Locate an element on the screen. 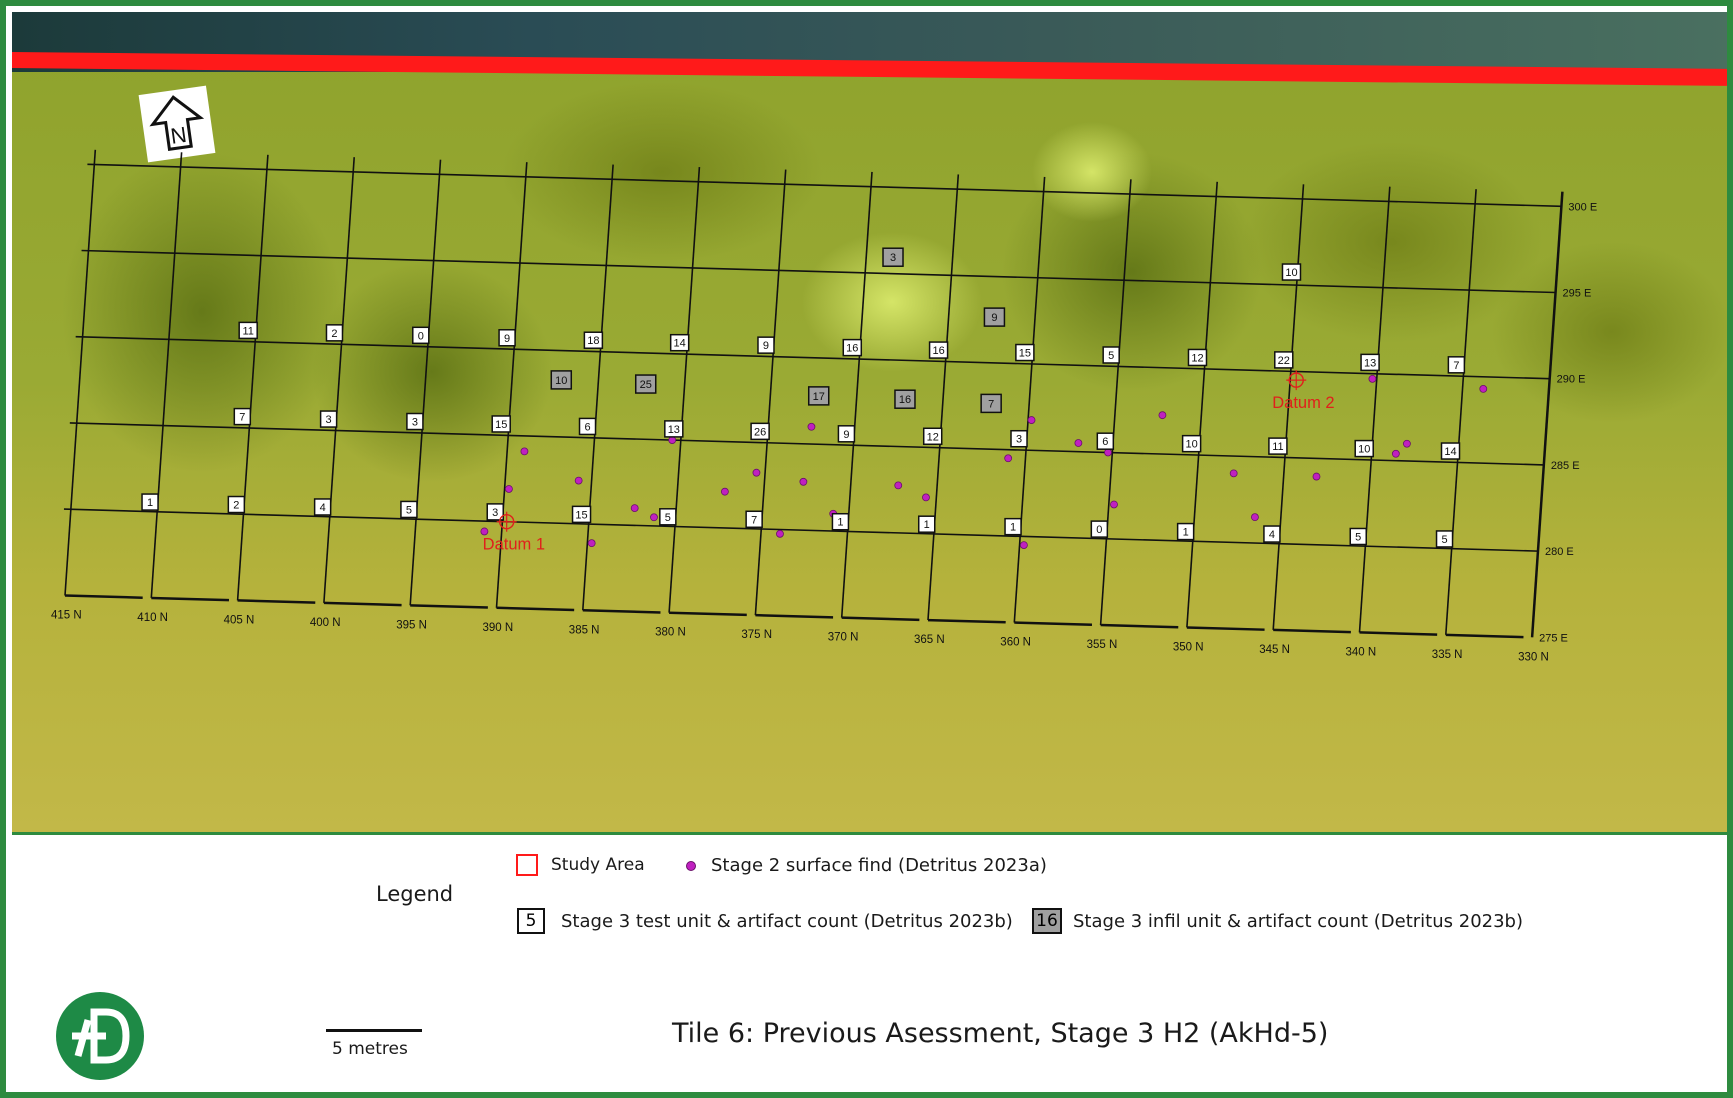 This screenshot has height=1098, width=1733. svg-text: 17 is located at coordinates (819, 397).